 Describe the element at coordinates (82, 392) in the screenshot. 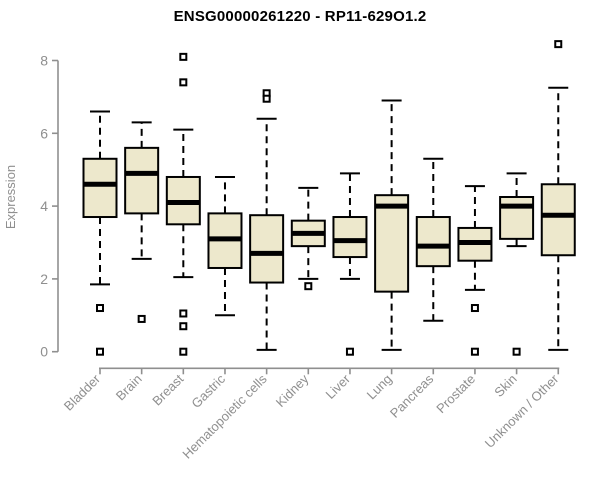

I see `x-tick-label-bladder: Bladder` at that location.